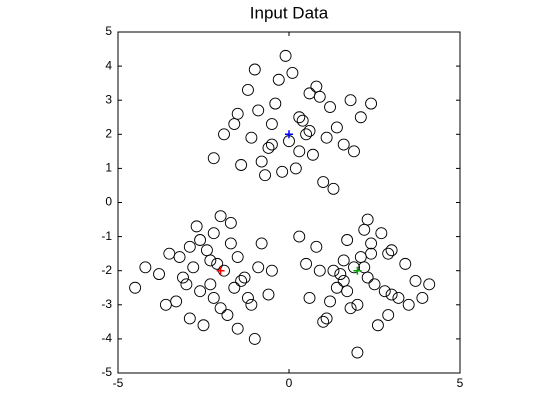 This screenshot has width=560, height=420. What do you see at coordinates (460, 383) in the screenshot?
I see `x-tick-label: 5` at bounding box center [460, 383].